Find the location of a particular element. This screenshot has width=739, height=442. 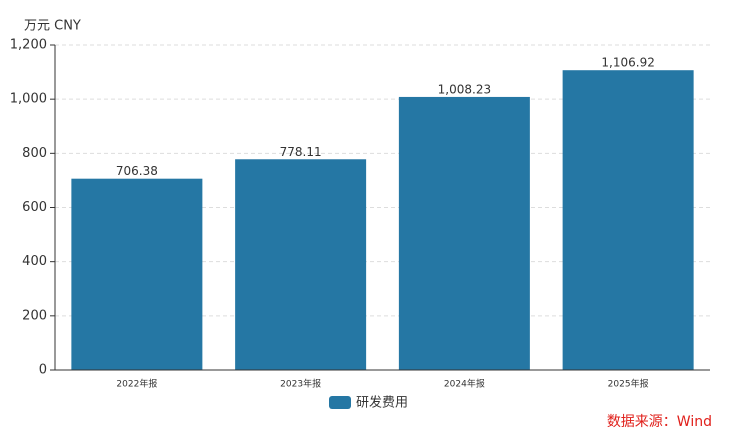

x-tick-label: 2022年报 is located at coordinates (136, 384).